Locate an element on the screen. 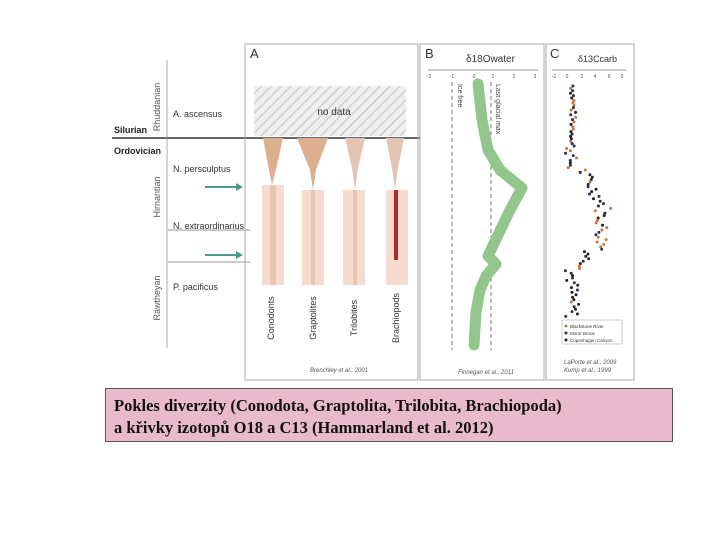  panel-c-tick-5: 6 is located at coordinates (609, 77).